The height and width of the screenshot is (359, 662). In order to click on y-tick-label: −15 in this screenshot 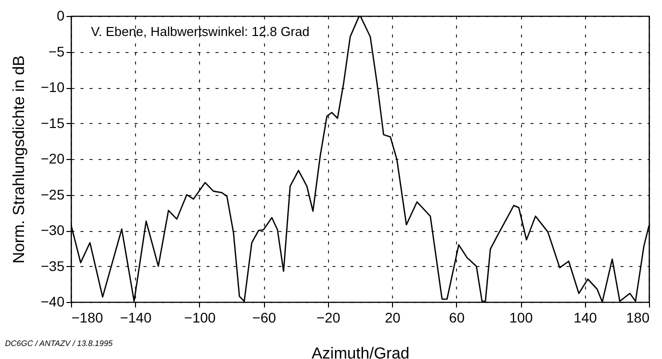, I will do `click(52, 122)`.